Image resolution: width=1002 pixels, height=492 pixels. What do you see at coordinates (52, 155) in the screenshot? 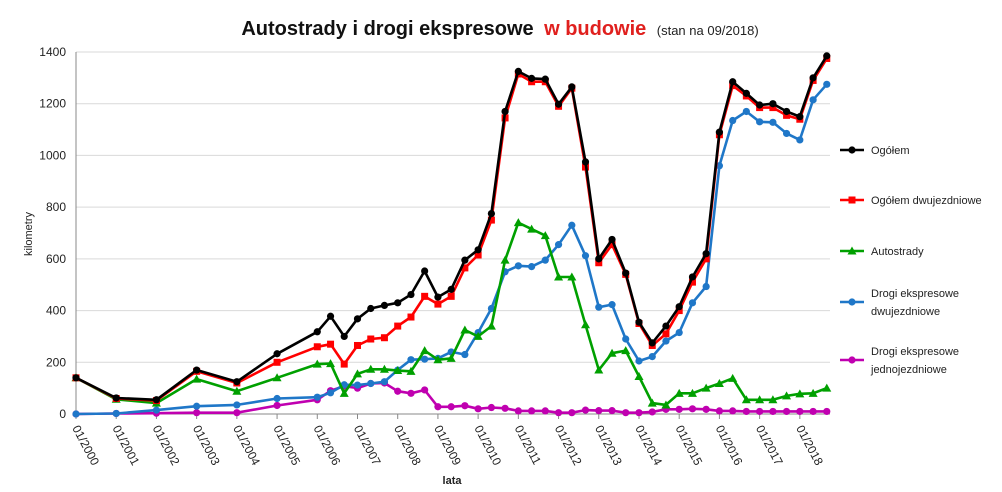
I see `y-tick-label: 1000` at bounding box center [52, 155].